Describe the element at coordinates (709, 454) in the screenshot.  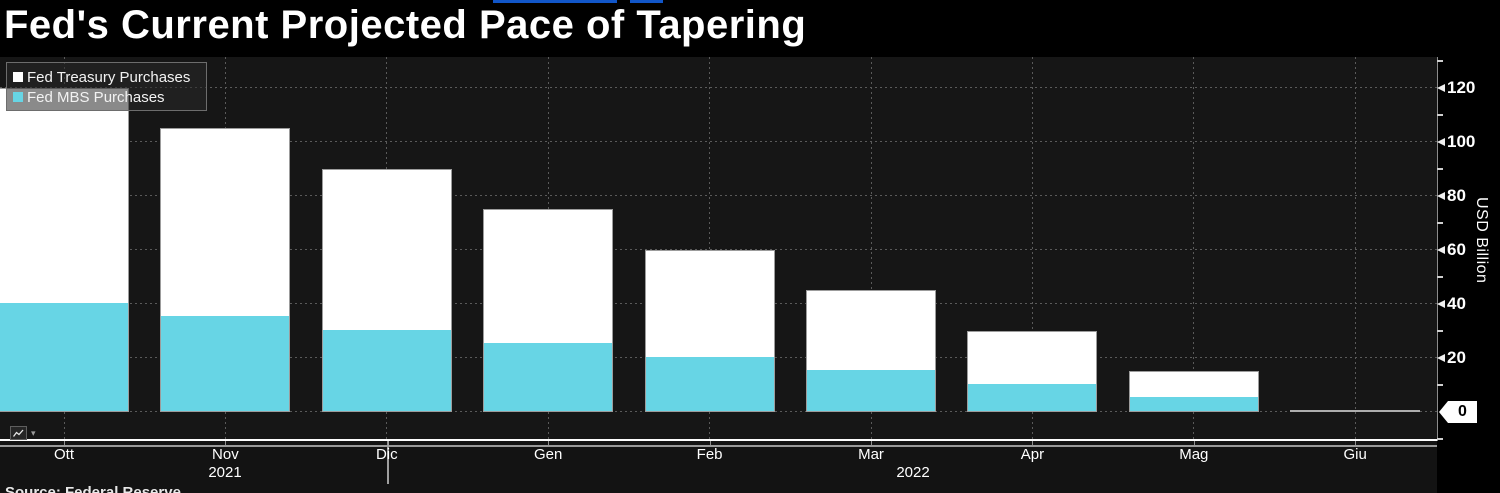
I see `x-axis-label-feb: Feb` at that location.